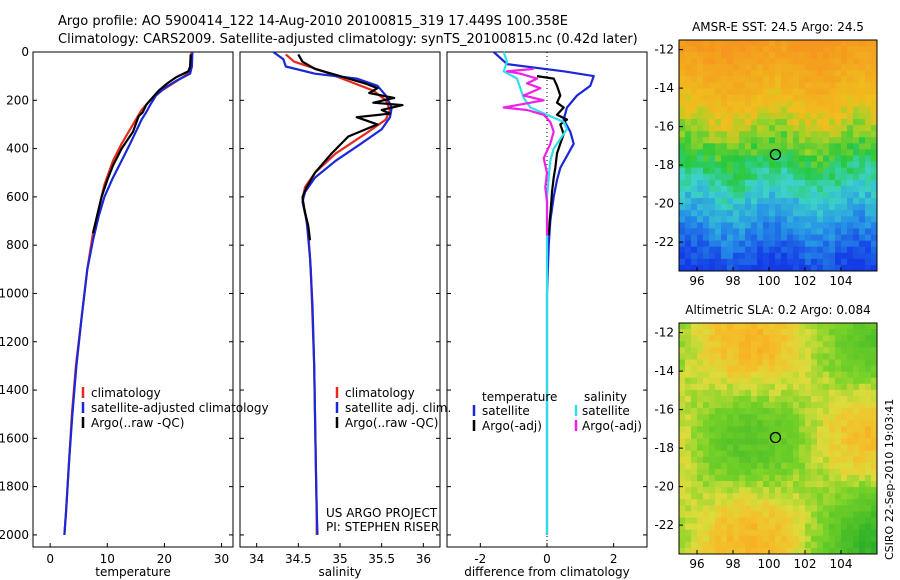 The width and height of the screenshot is (900, 580). Describe the element at coordinates (14, 342) in the screenshot. I see `y-tick-label: 1200` at that location.